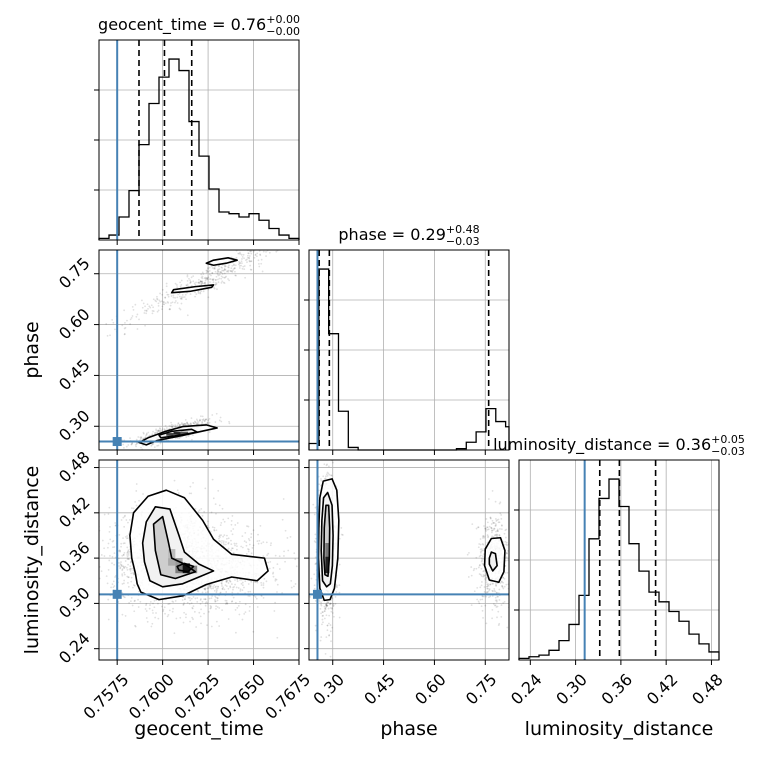  I want to click on panel-title-phase: phase = 0.29+0.48 −0.03, so click(408, 235).